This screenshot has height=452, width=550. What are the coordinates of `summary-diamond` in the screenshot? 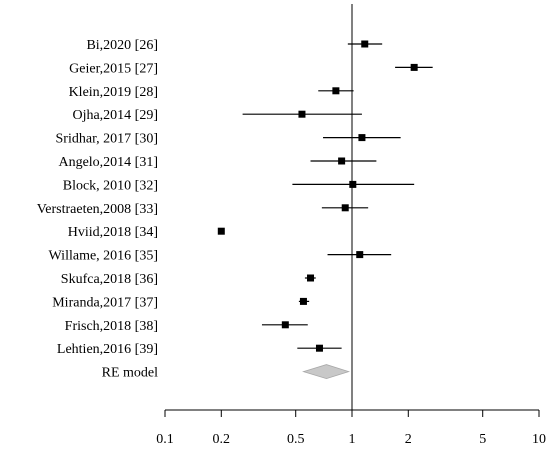 It's located at (326, 372).